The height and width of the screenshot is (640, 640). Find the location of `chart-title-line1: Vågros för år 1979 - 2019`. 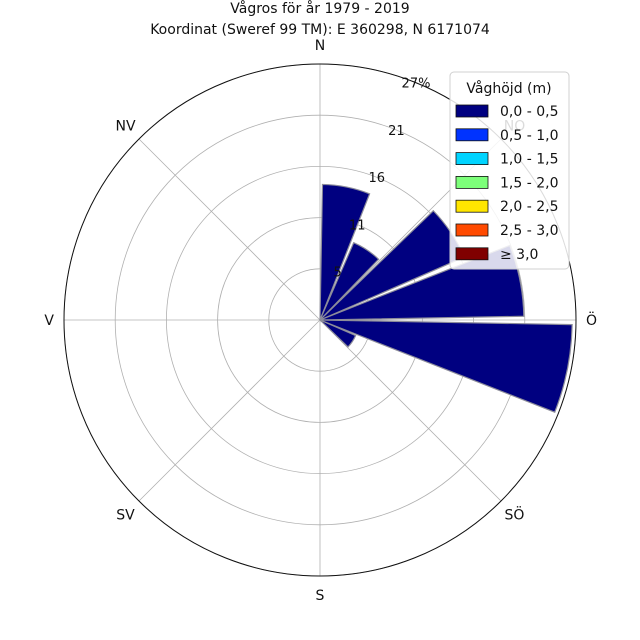

chart-title-line1: Vågros för år 1979 - 2019 is located at coordinates (319, 8).